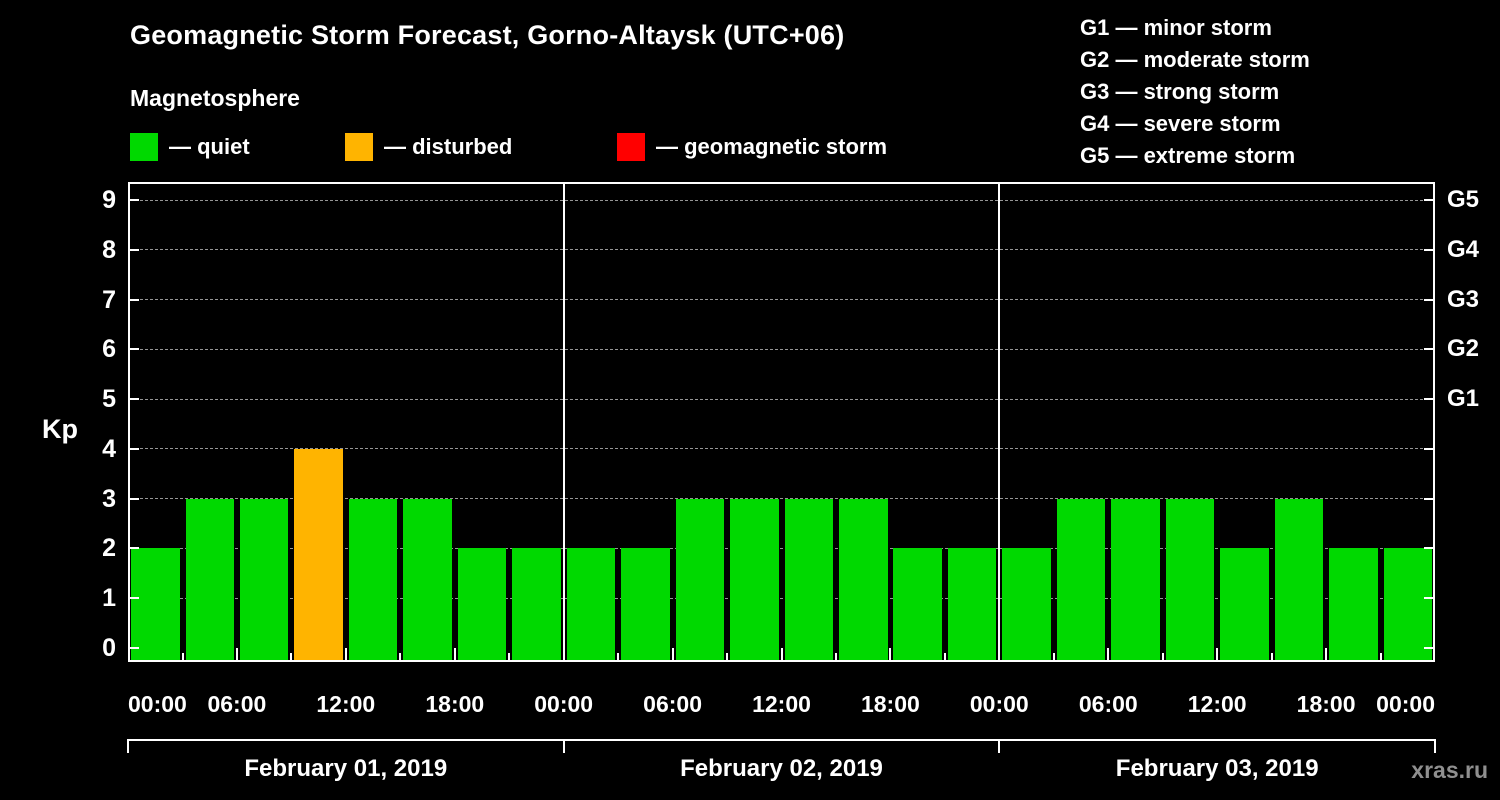 This screenshot has height=800, width=1500. Describe the element at coordinates (781, 740) in the screenshot. I see `date-axis-line` at that location.